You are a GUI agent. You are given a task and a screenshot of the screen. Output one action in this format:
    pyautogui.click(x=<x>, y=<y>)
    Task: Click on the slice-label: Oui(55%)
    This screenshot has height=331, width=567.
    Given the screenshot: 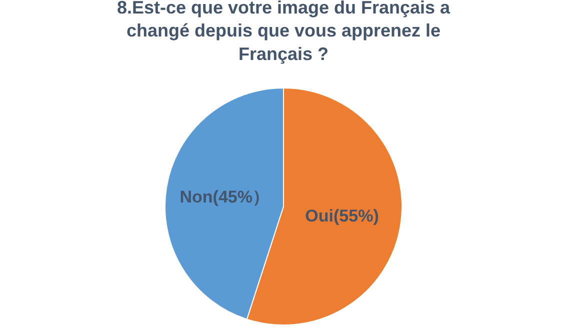 What is the action you would take?
    pyautogui.click(x=342, y=216)
    